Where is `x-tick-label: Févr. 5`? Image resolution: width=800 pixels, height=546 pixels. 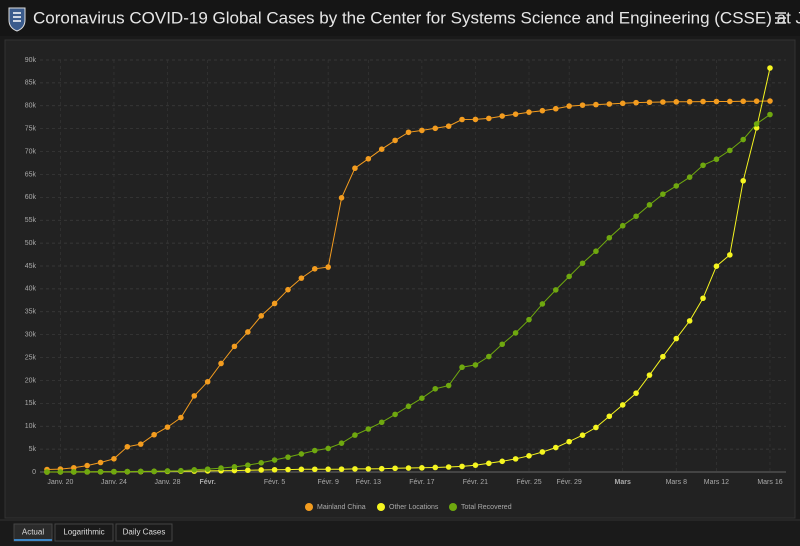 x-tick-label: Févr. 5 is located at coordinates (275, 482).